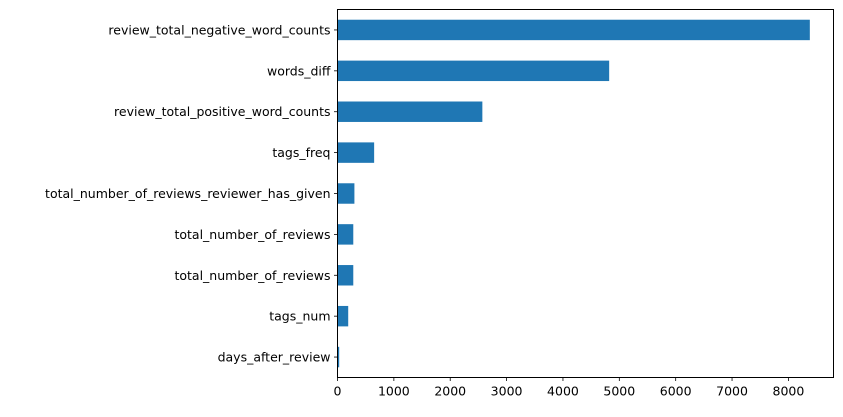 The width and height of the screenshot is (843, 417). Describe the element at coordinates (301, 152) in the screenshot. I see `y-tick-label: tags_freq` at that location.